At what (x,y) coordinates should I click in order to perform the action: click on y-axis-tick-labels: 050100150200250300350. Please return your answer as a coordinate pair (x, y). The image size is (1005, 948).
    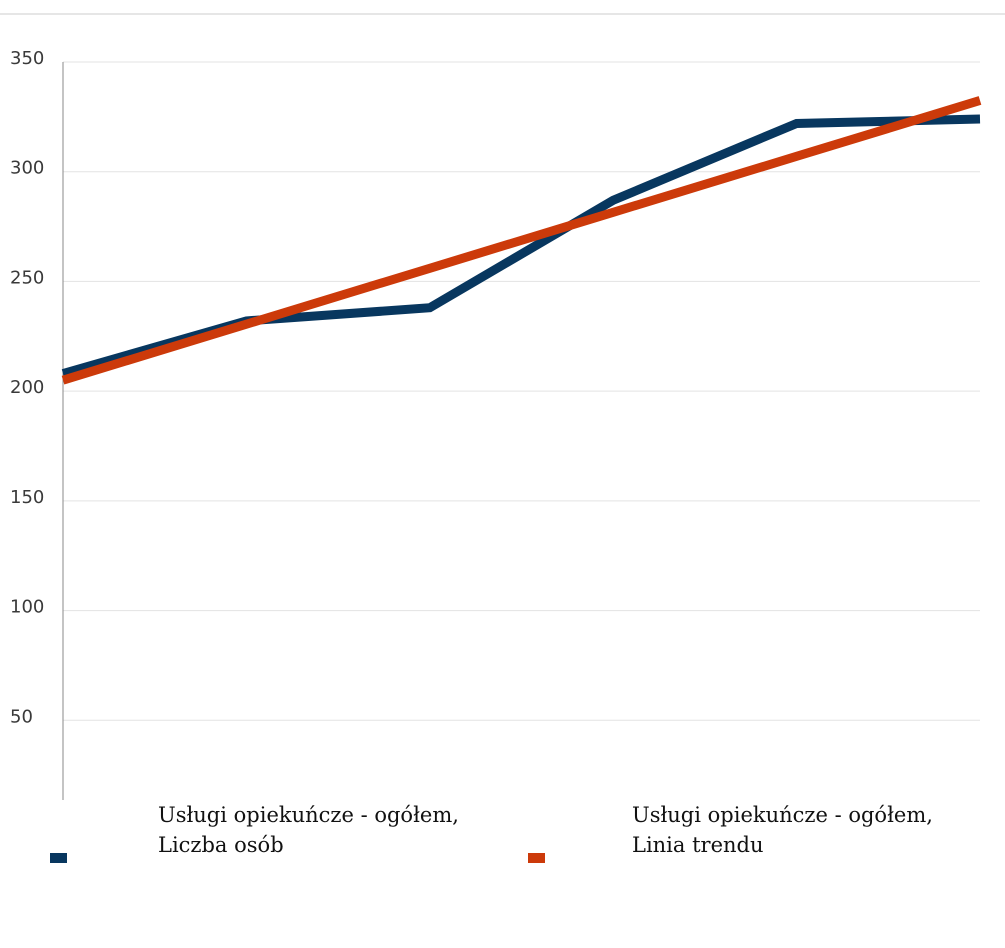
    Looking at the image, I should click on (27, 387).